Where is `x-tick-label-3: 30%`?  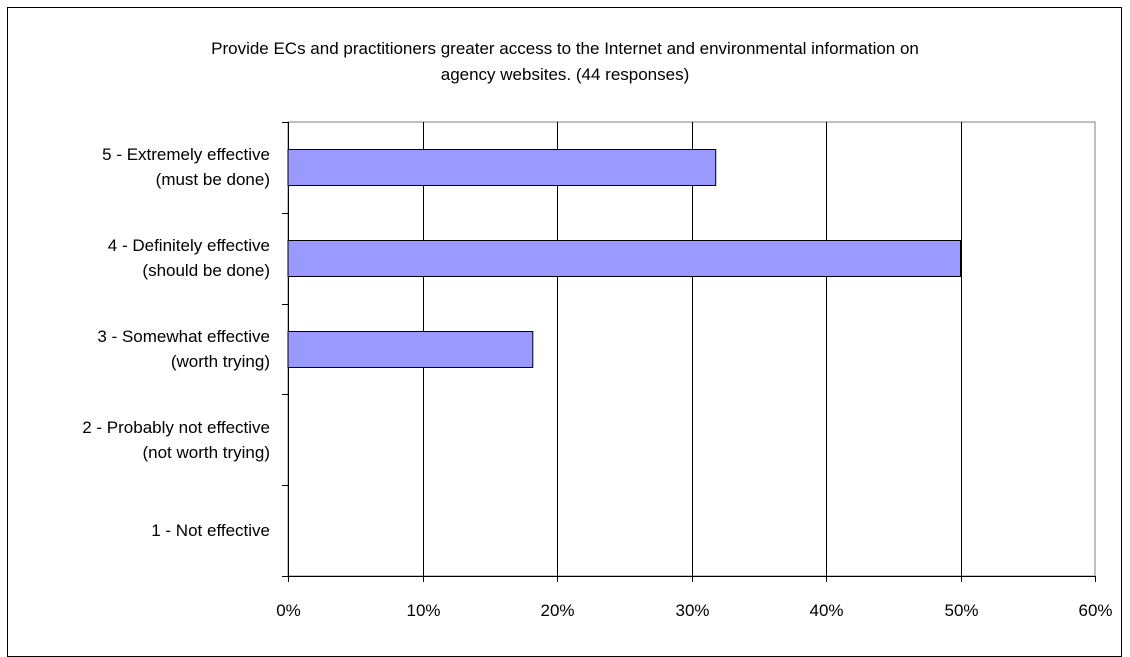 x-tick-label-3: 30% is located at coordinates (692, 610).